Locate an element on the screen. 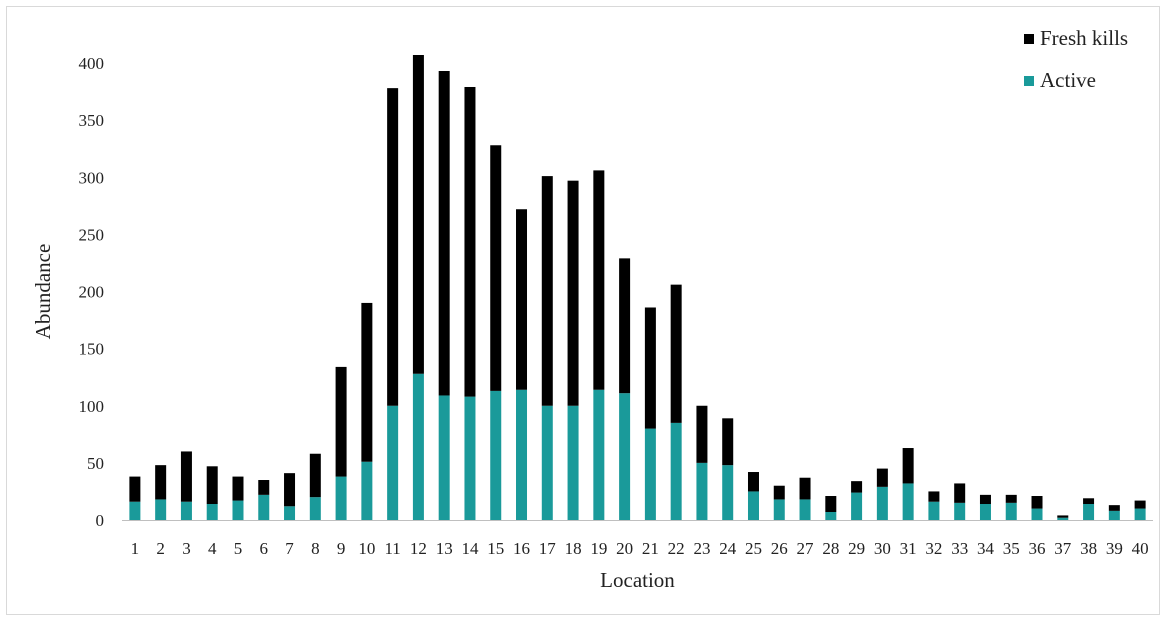  x-tick-label: 28 is located at coordinates (830, 548).